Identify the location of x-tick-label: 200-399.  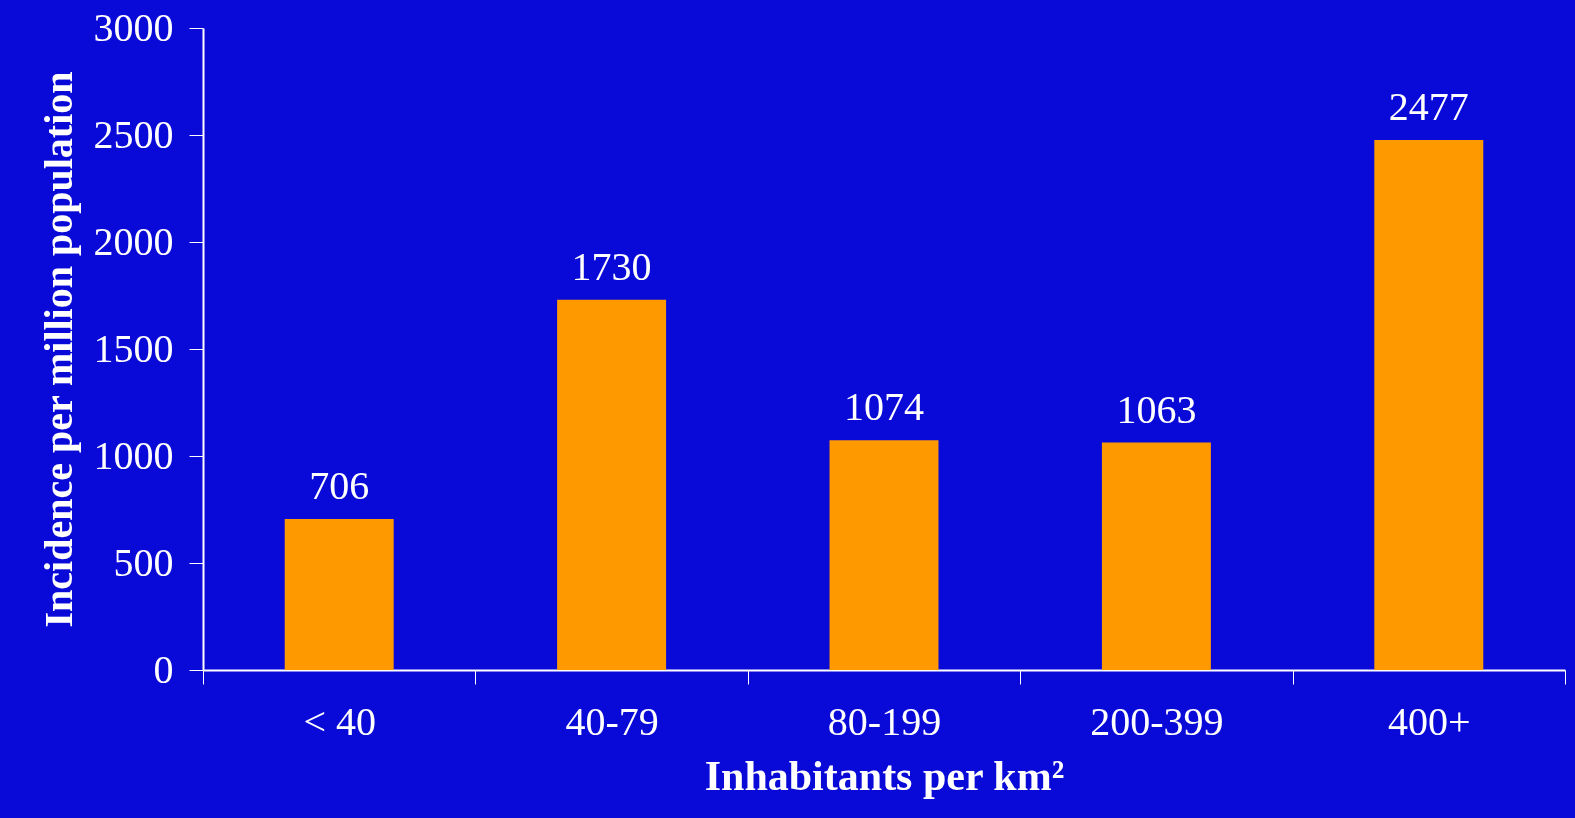
(1157, 721).